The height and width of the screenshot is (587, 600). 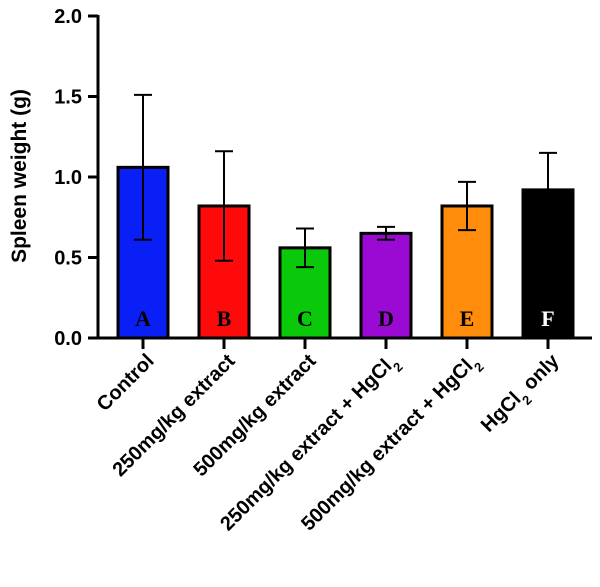 I want to click on bar-letter: A, so click(x=143, y=318).